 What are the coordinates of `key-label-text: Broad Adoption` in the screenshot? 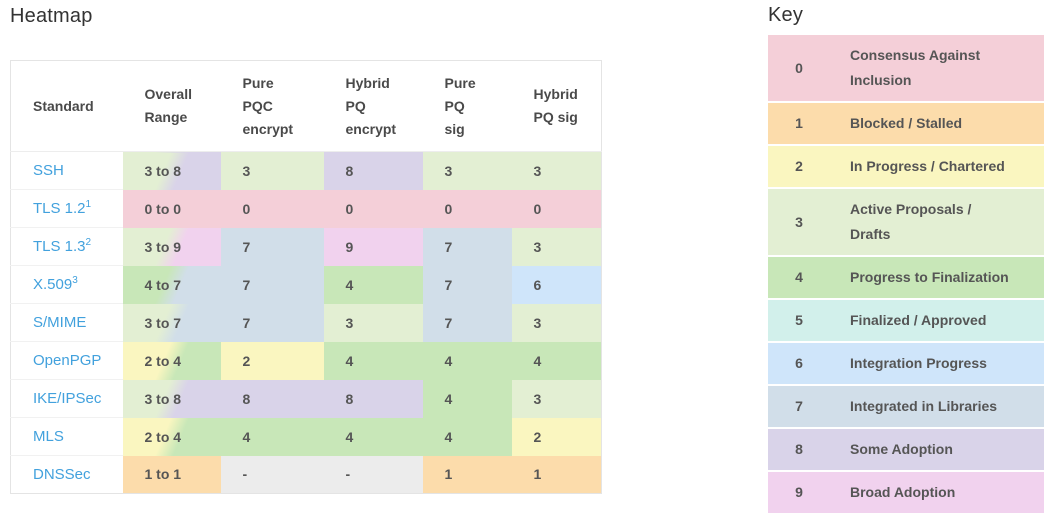 It's located at (903, 492).